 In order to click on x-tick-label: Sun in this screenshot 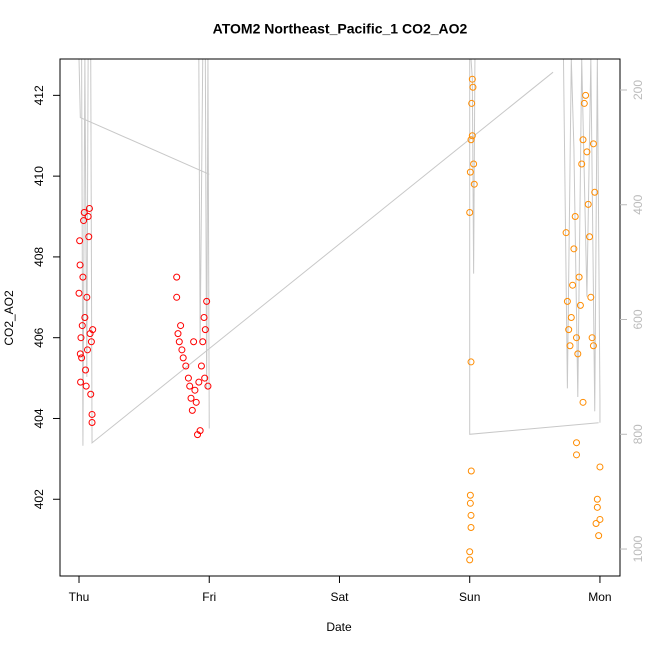, I will do `click(469, 597)`.